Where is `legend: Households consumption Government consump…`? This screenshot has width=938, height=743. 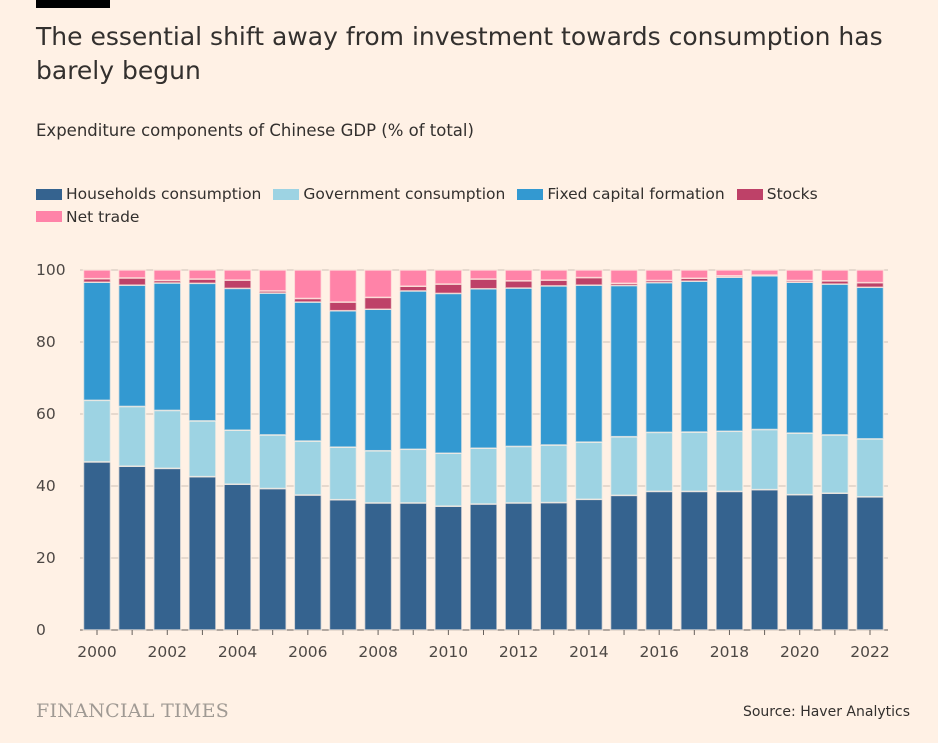 legend: Households consumption Government consump… is located at coordinates (466, 205).